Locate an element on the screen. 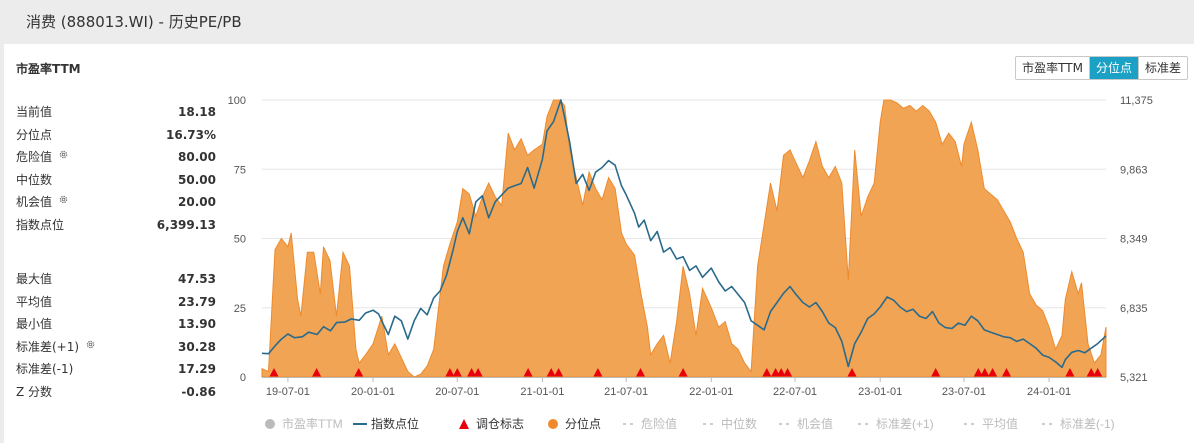 The image size is (1194, 443). y-left-tick-label: 75 is located at coordinates (240, 170).